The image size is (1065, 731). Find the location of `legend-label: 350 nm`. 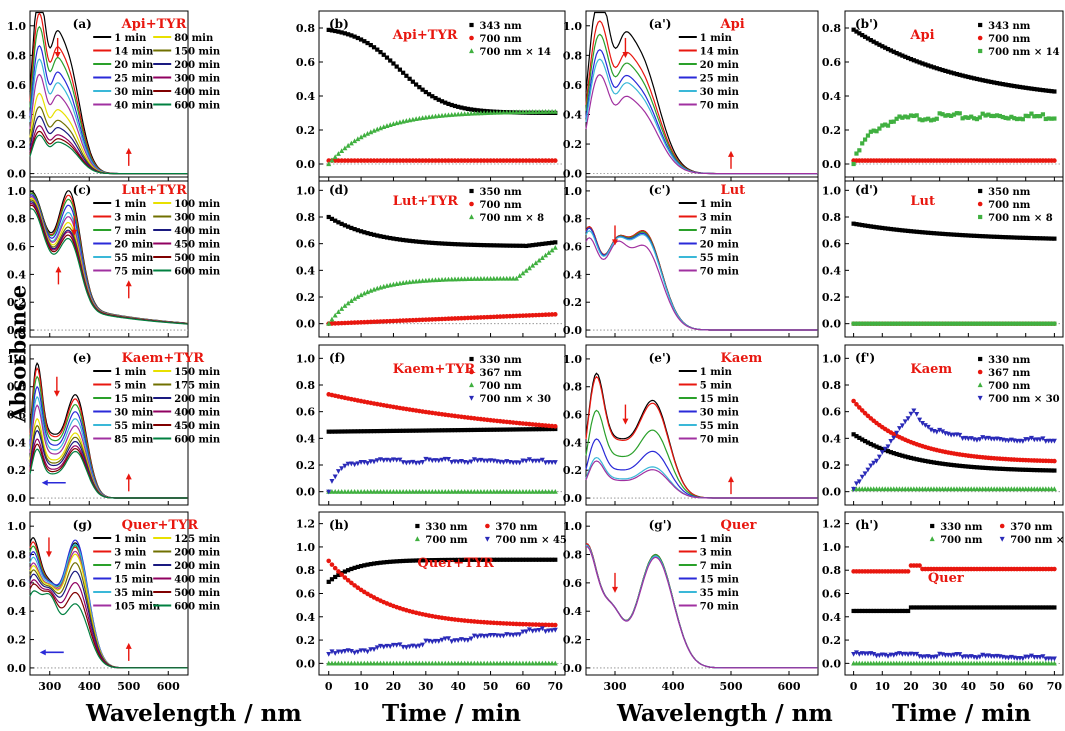

legend-label: 350 nm is located at coordinates (1009, 192).